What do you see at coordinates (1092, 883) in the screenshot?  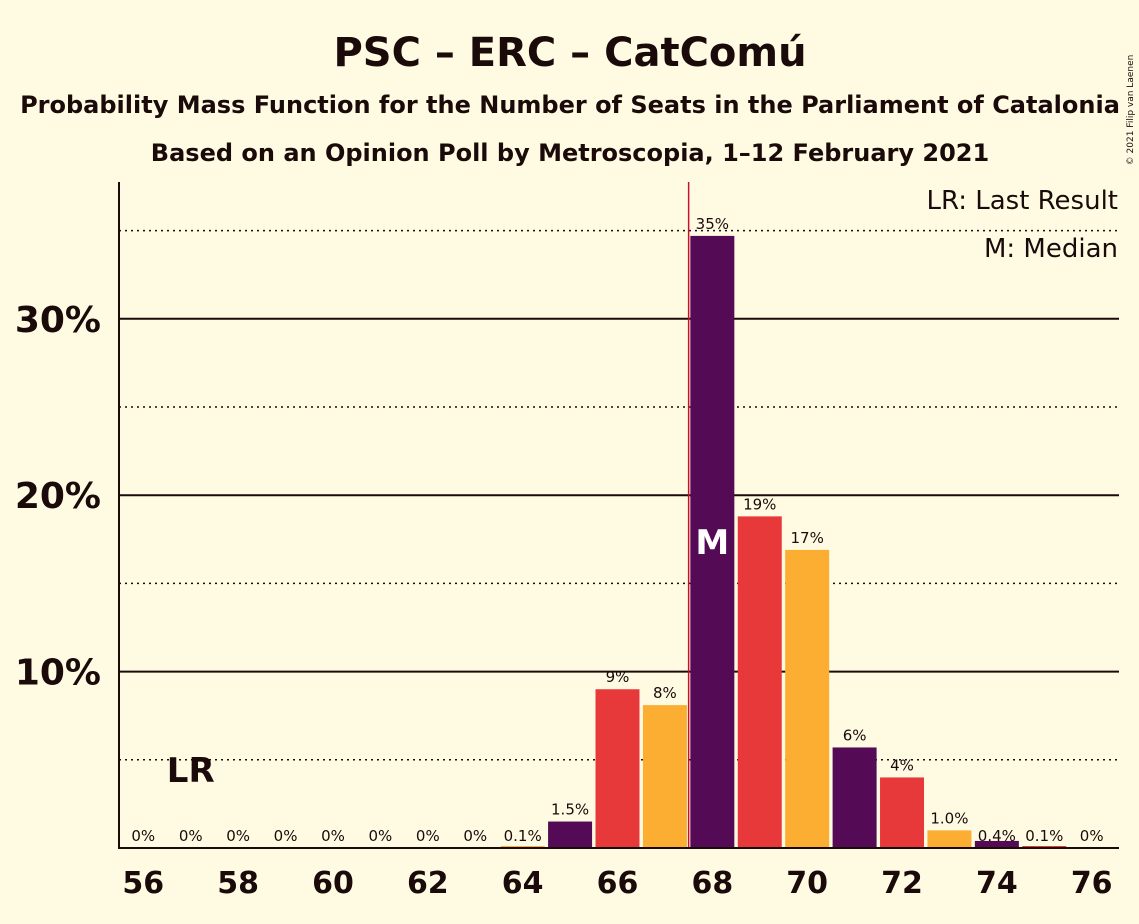 I see `x-tick-label: 76` at bounding box center [1092, 883].